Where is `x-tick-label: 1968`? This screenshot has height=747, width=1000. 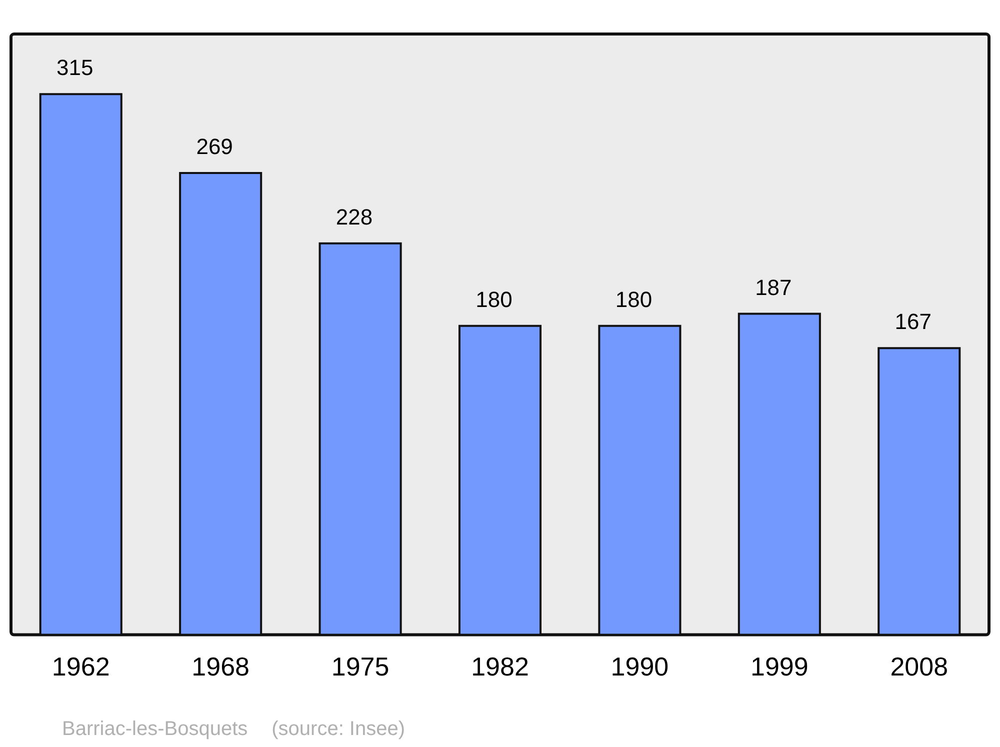
x-tick-label: 1968 is located at coordinates (221, 667).